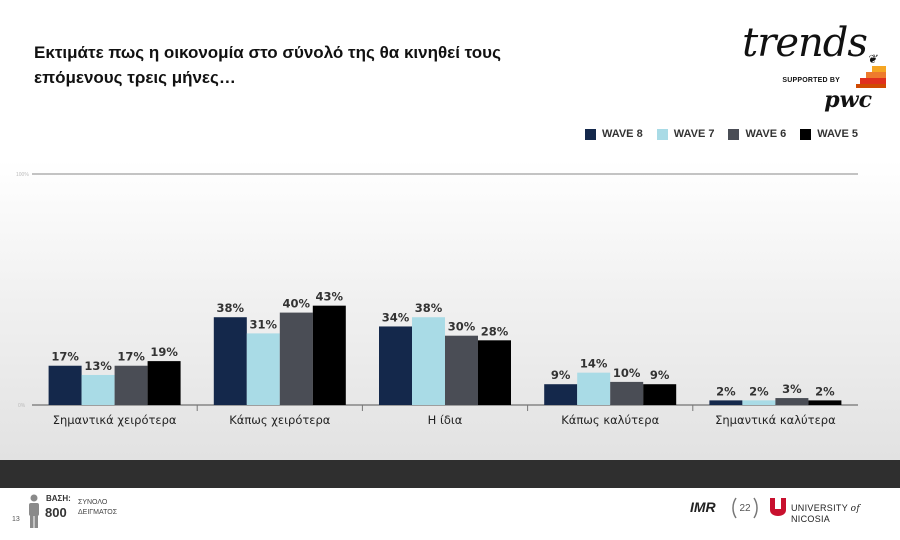 This screenshot has height=540, width=900. I want to click on category-label: Σημαντικά καλύτερα, so click(775, 420).